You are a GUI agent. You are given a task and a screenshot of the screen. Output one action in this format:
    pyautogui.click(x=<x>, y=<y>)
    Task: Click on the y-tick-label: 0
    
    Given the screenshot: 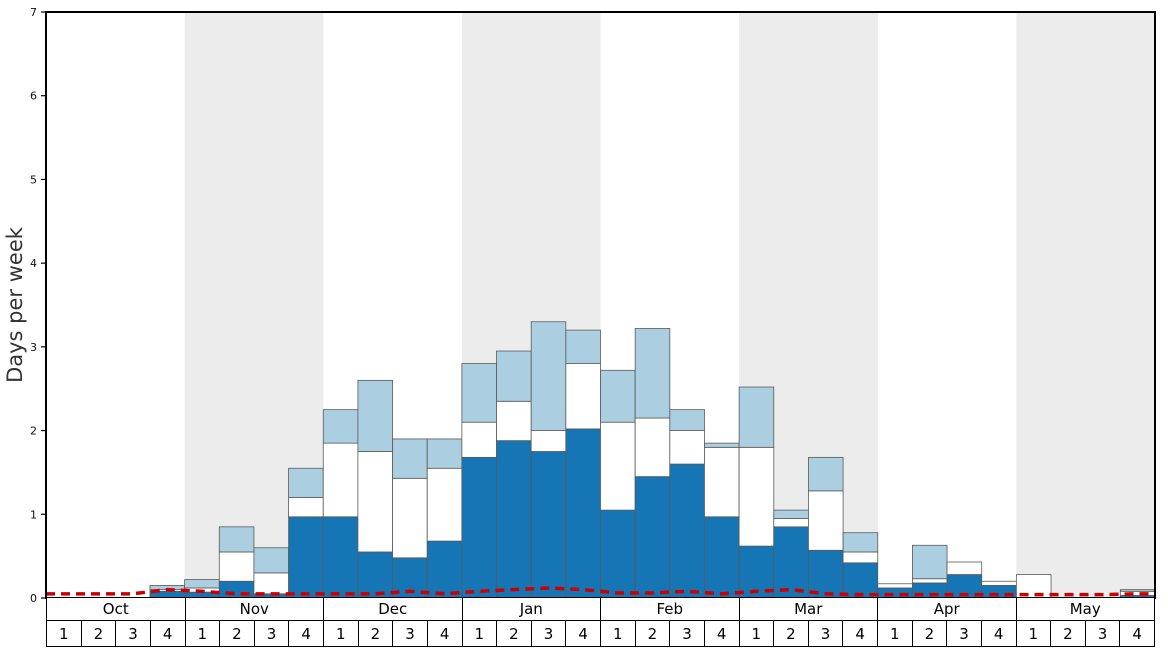 What is the action you would take?
    pyautogui.click(x=33, y=598)
    